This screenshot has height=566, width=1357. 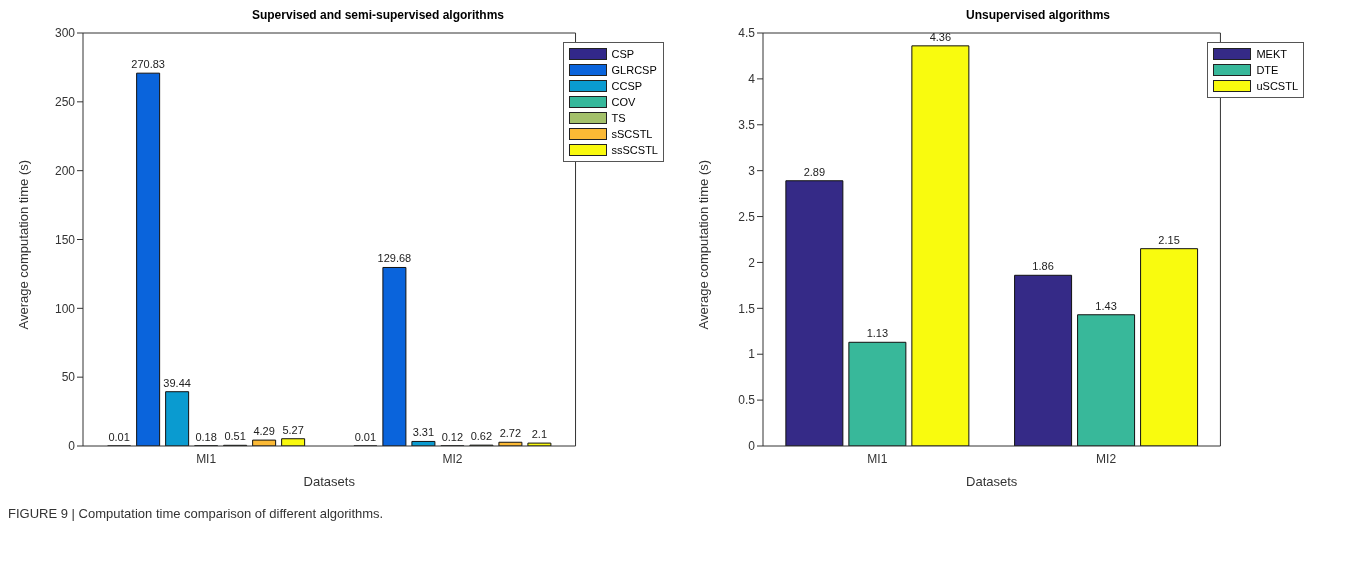 What do you see at coordinates (177, 382) in the screenshot?
I see `data-label: 39.44` at bounding box center [177, 382].